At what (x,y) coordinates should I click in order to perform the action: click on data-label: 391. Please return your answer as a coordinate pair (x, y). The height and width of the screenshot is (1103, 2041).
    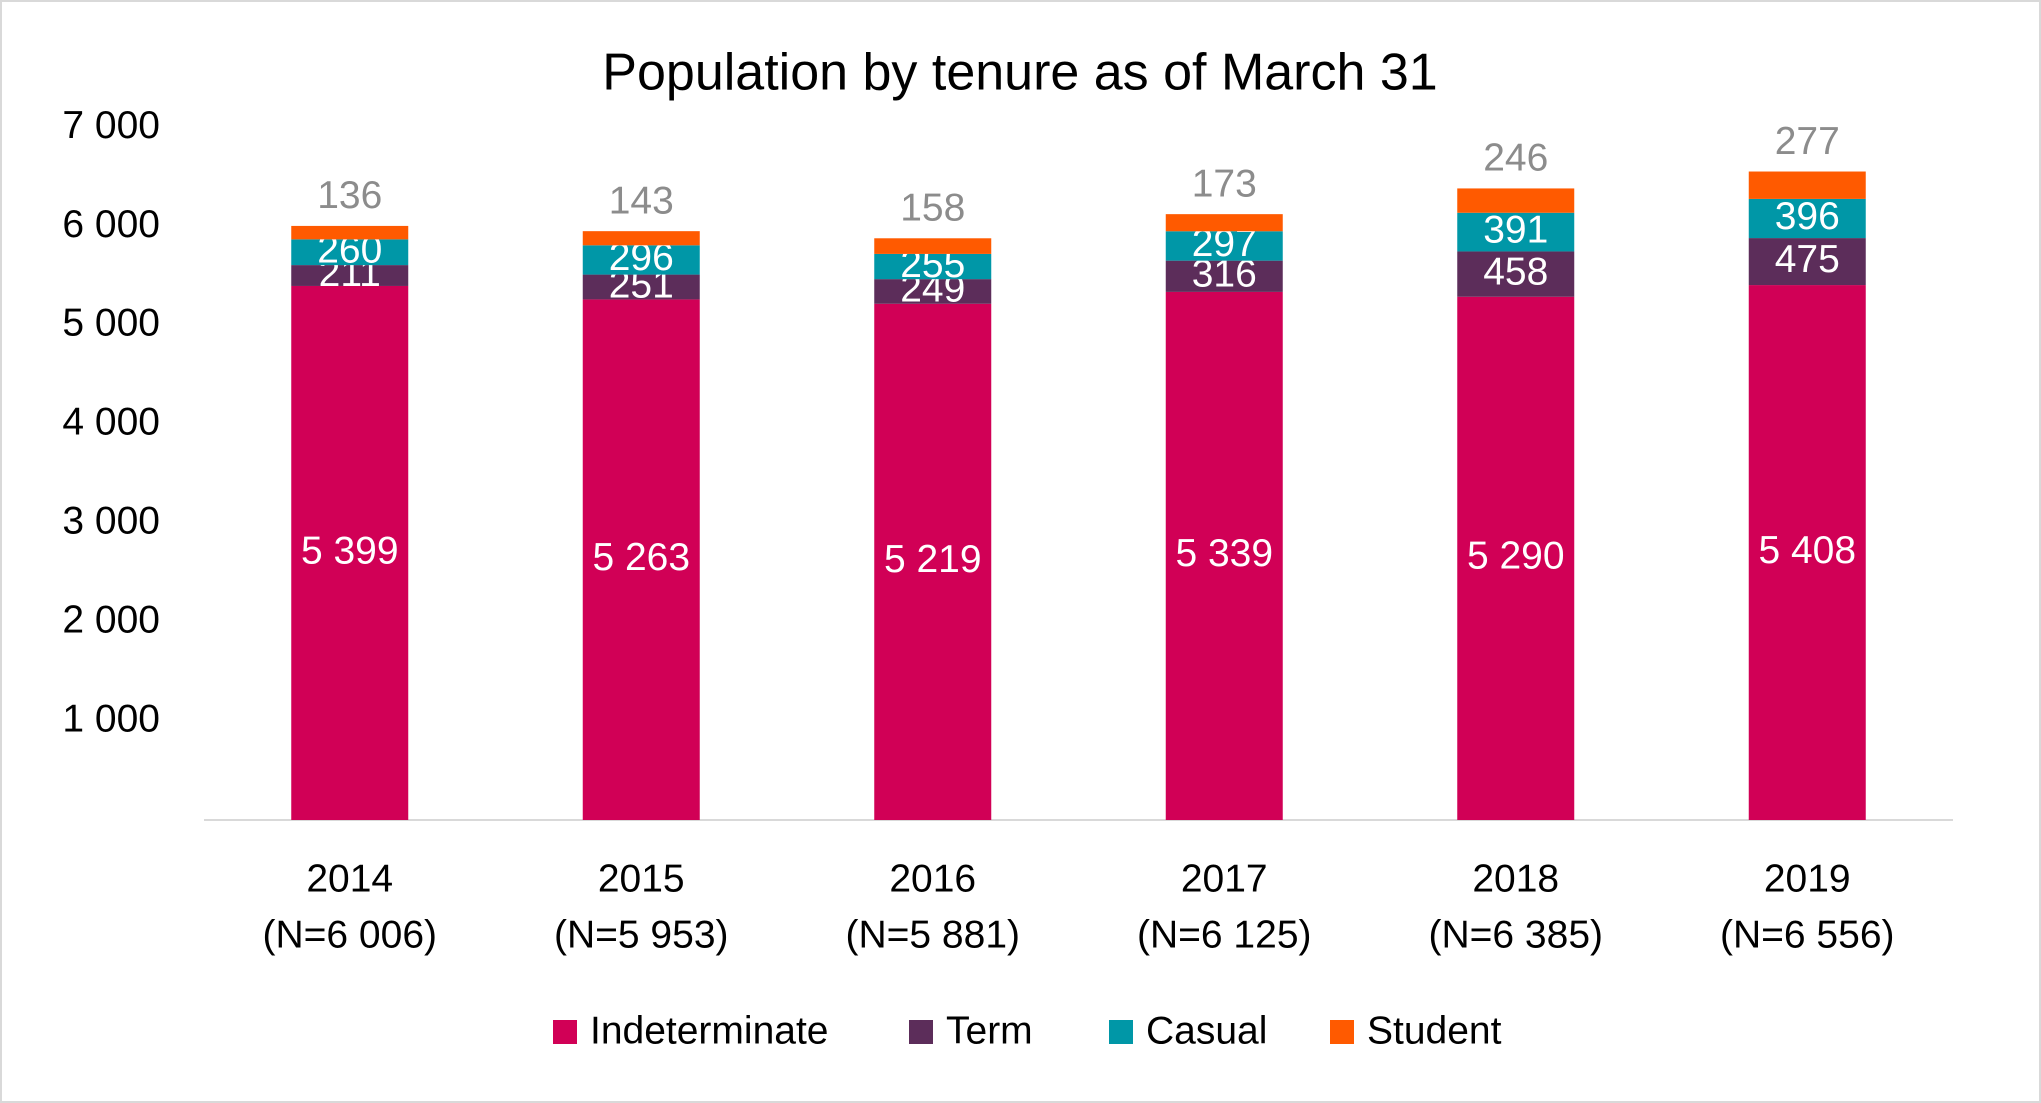
    Looking at the image, I should click on (1515, 229).